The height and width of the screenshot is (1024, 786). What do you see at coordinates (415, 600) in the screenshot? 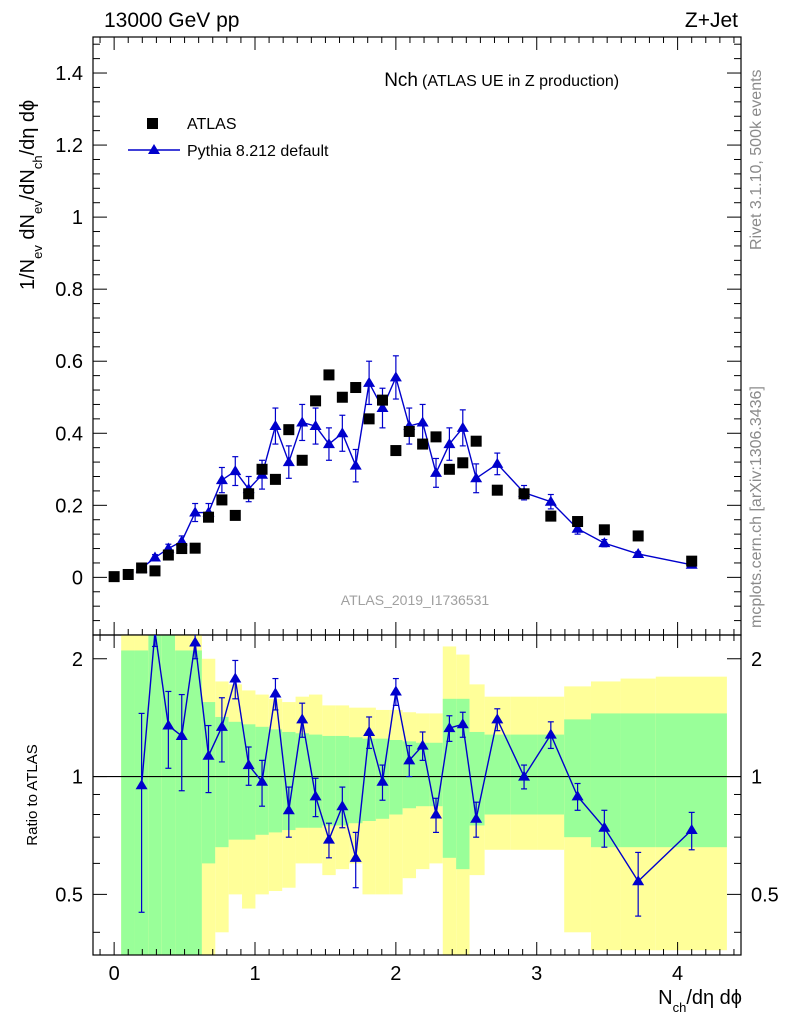
I see `analysis-id: ATLAS_2019_I1736531` at bounding box center [415, 600].